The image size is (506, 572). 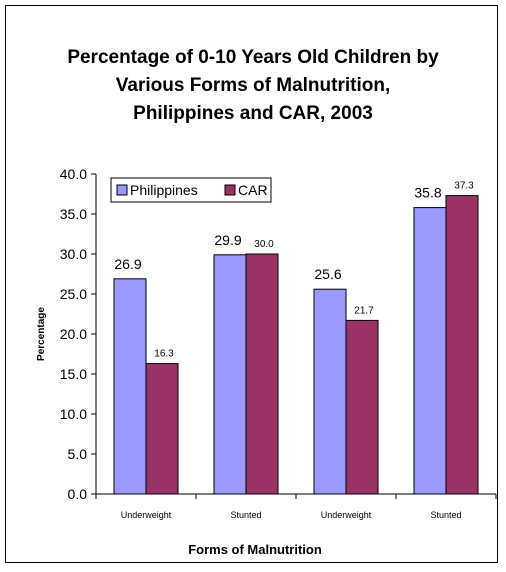 I want to click on legend-swatch-car, so click(x=230, y=190).